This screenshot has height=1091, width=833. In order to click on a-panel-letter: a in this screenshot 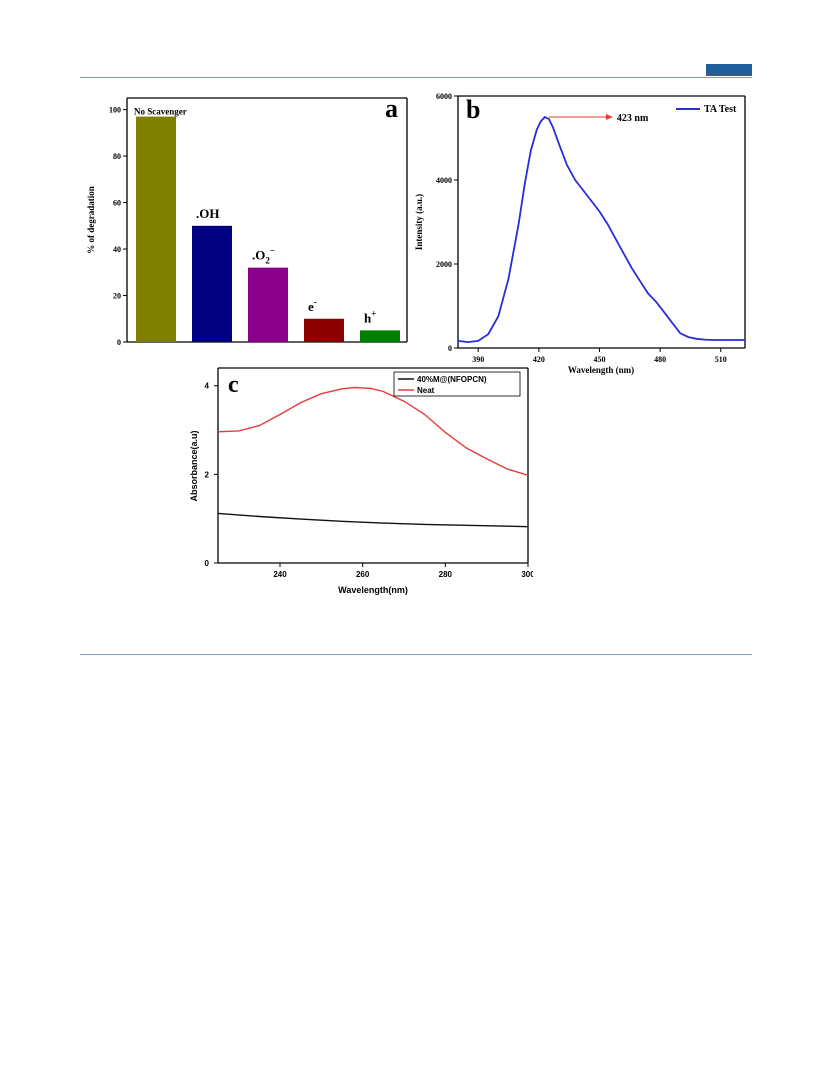, I will do `click(391, 108)`.